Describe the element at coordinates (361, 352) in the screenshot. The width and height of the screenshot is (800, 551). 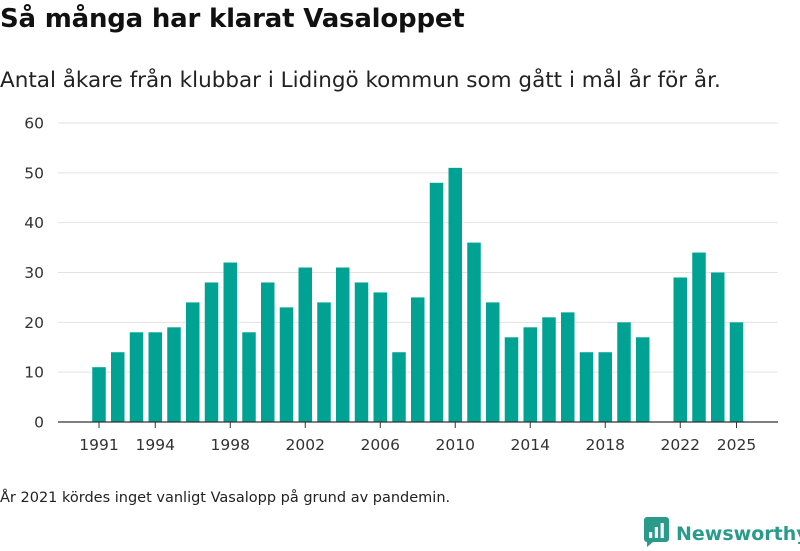
I see `bar-2005` at that location.